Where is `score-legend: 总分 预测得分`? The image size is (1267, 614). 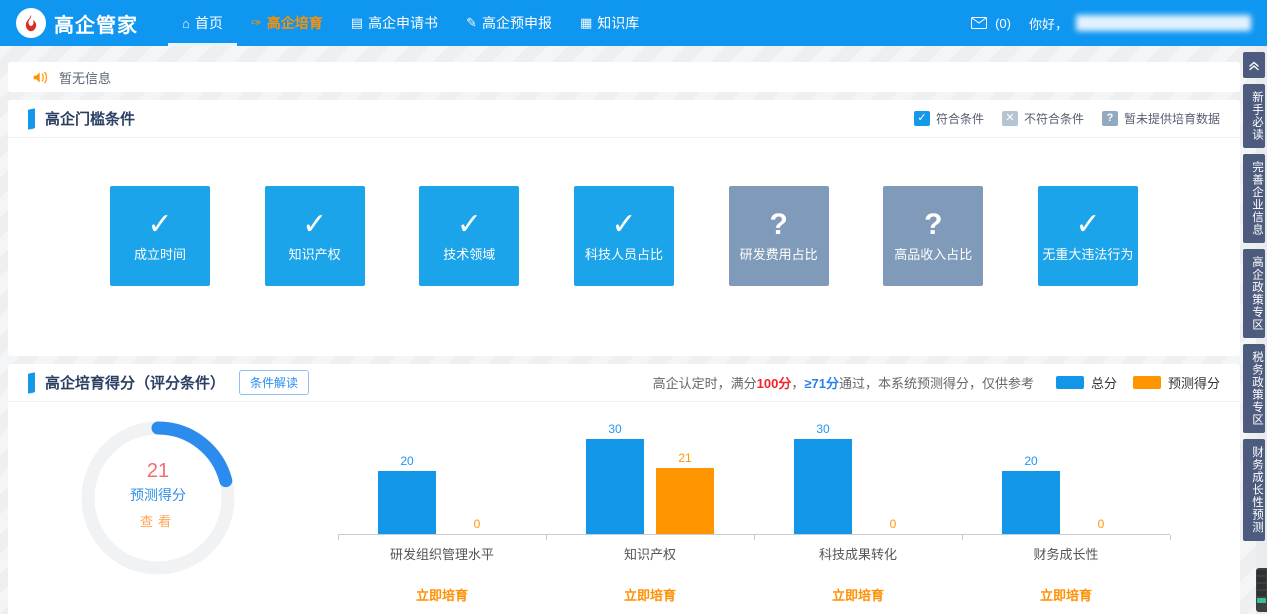
score-legend: 总分 预测得分 is located at coordinates (1137, 382).